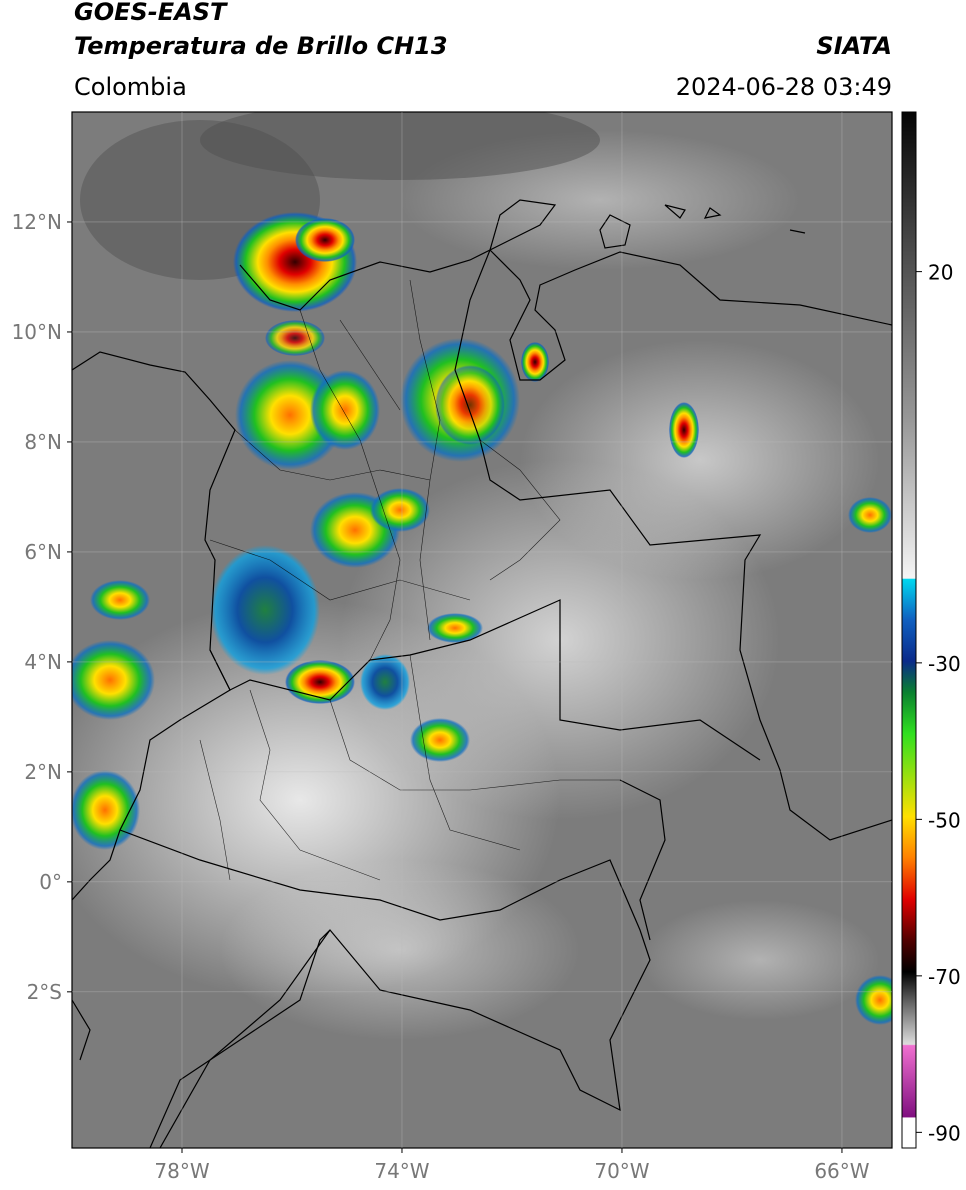  Describe the element at coordinates (944, 820) in the screenshot. I see `colorbar-tick-label: -50` at that location.